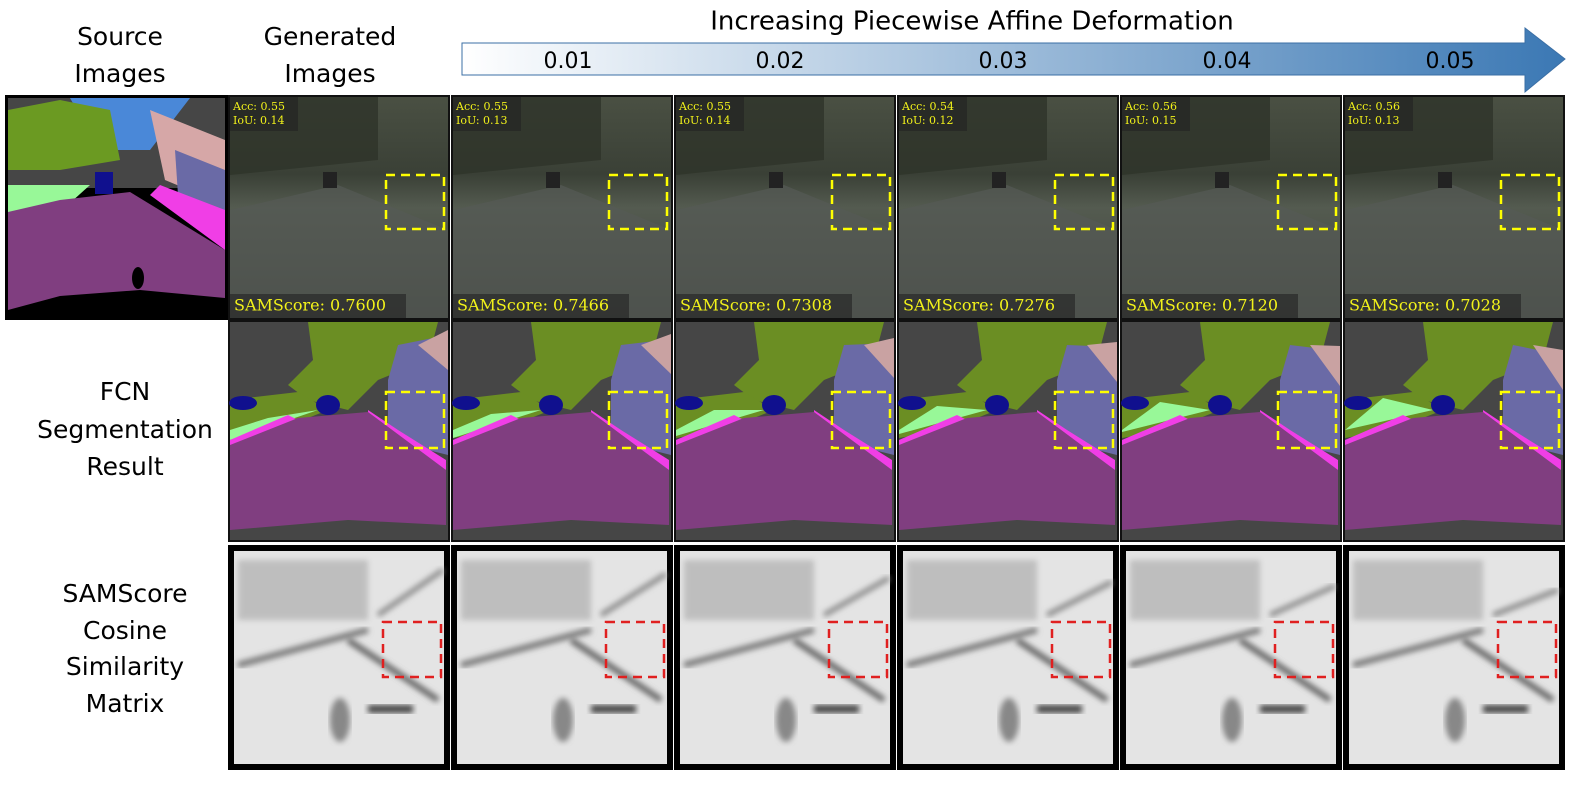 The image size is (1587, 794). I want to click on samscore-label: SAMScore: 0.7600, so click(310, 305).